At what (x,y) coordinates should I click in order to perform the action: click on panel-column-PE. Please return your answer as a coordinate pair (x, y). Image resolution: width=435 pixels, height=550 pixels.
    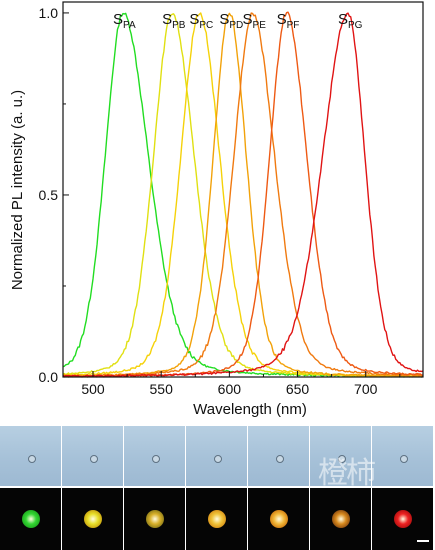
    Looking at the image, I should click on (278, 488).